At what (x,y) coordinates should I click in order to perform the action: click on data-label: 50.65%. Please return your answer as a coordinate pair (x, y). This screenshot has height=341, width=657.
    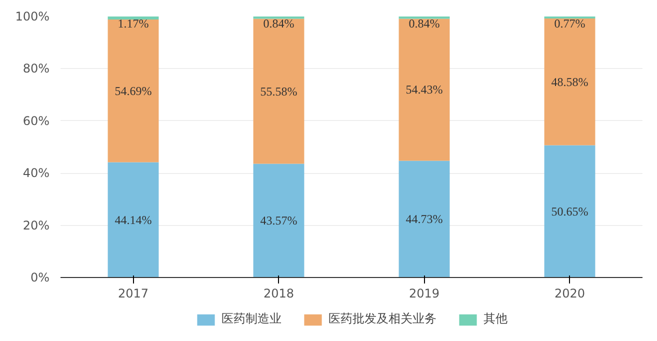
    Looking at the image, I should click on (569, 211).